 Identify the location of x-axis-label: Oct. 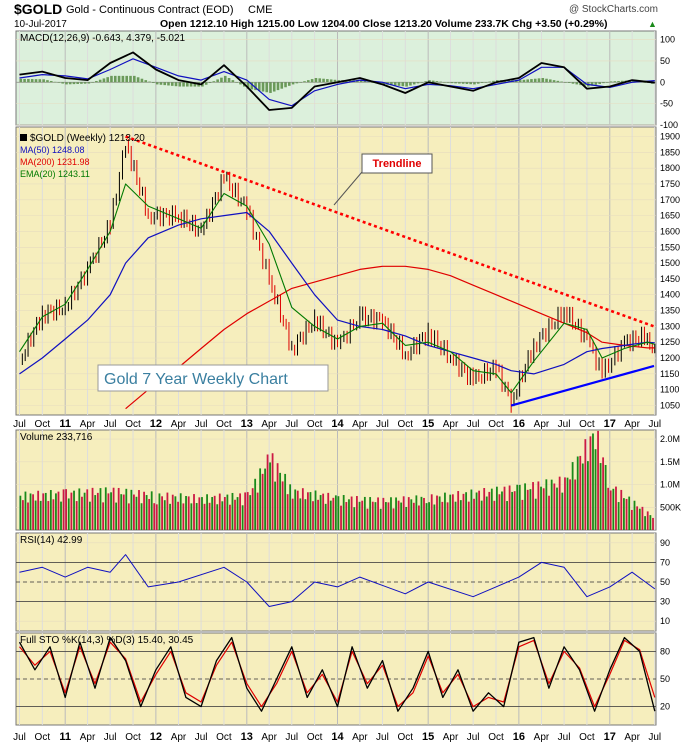
(224, 737).